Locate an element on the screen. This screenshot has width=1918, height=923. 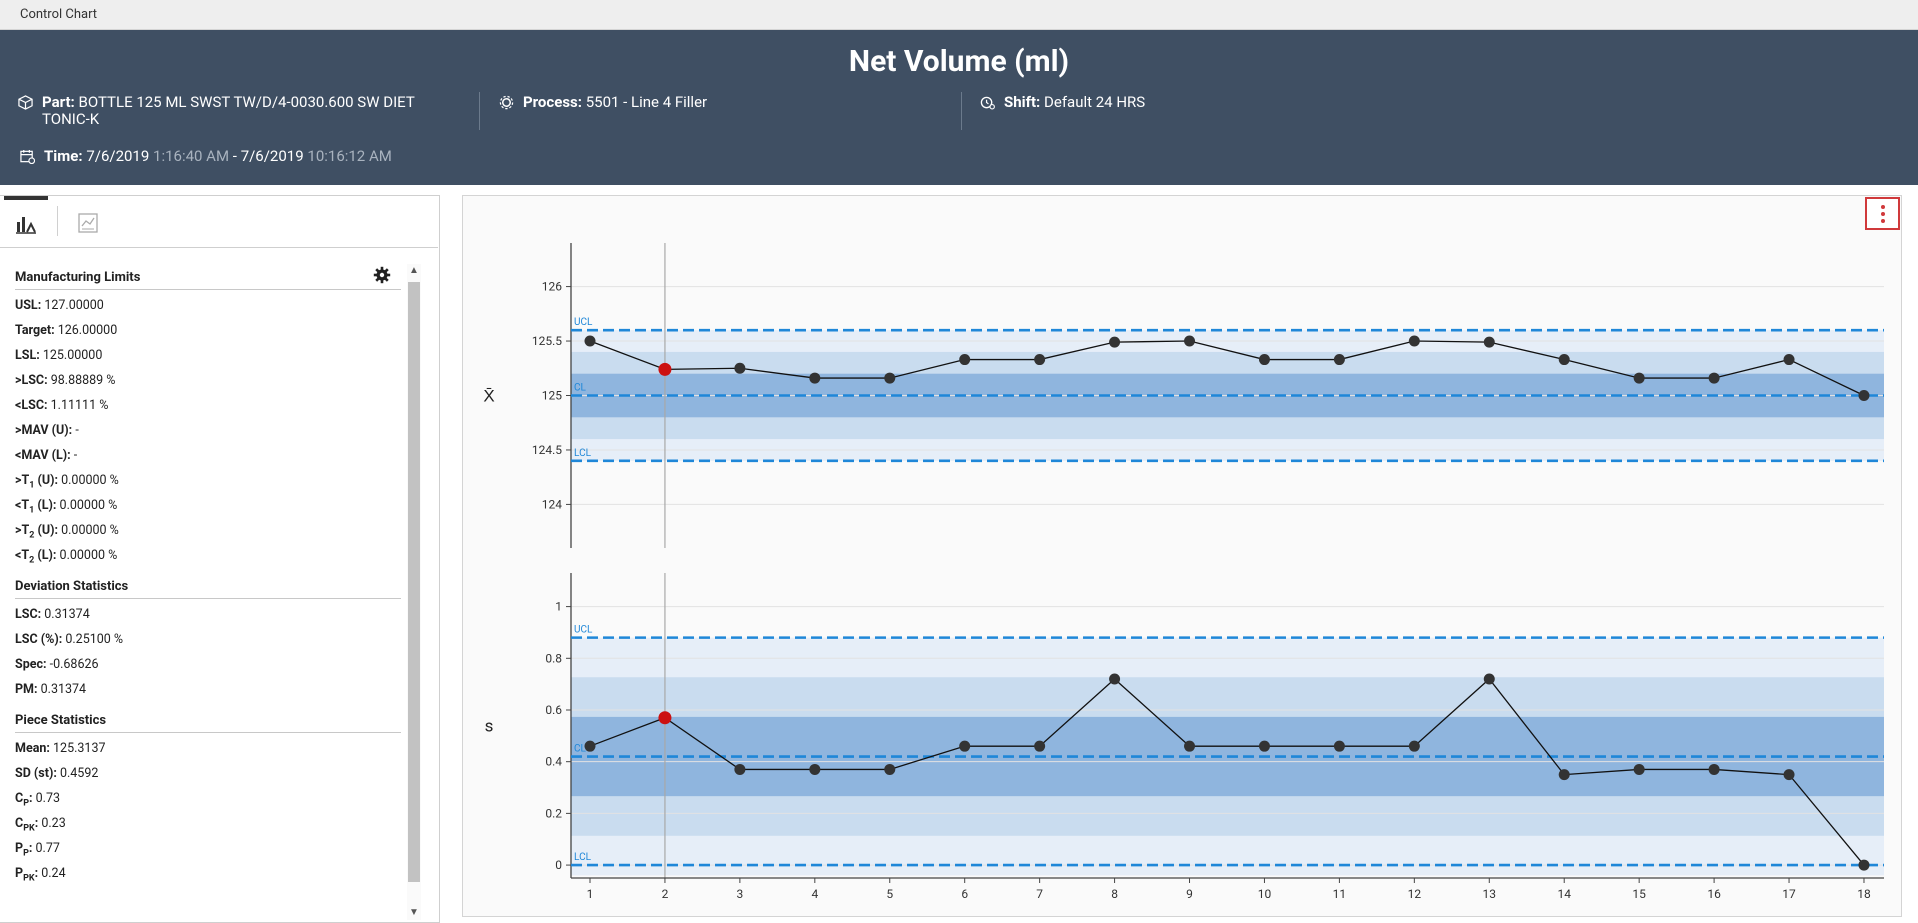
scroll-thumb is located at coordinates (414, 582).